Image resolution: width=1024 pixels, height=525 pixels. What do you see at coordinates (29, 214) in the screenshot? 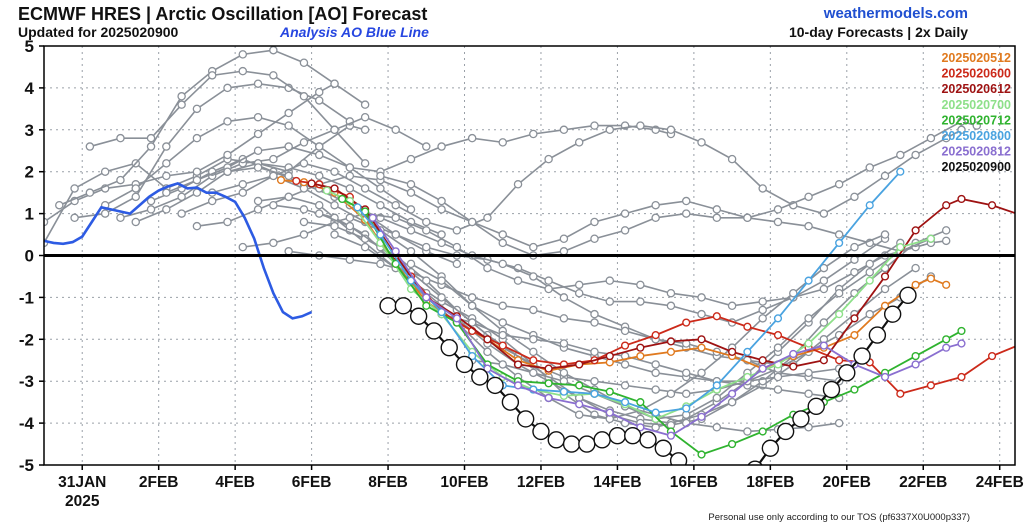
I see `y-tick-label: 1` at bounding box center [29, 214].